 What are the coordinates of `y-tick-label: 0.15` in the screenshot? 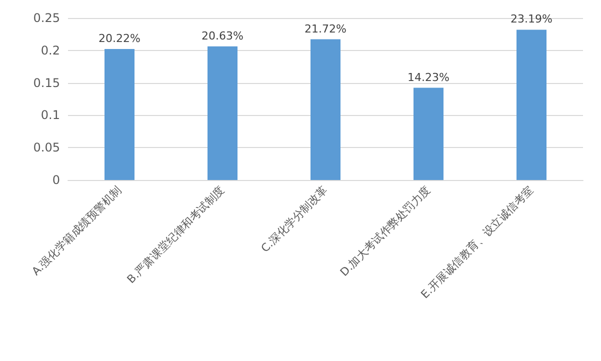 It's located at (46, 83).